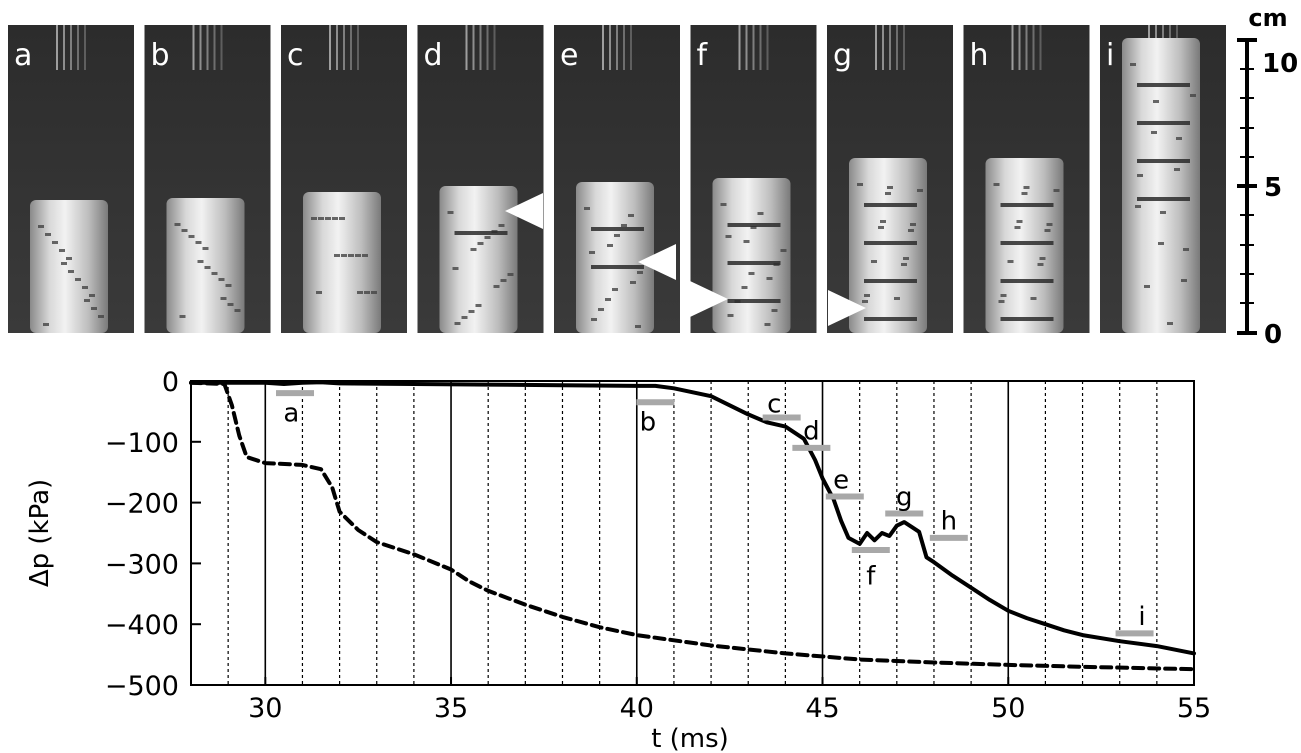 The width and height of the screenshot is (1301, 753). I want to click on x-tick-label: 50, so click(1008, 708).